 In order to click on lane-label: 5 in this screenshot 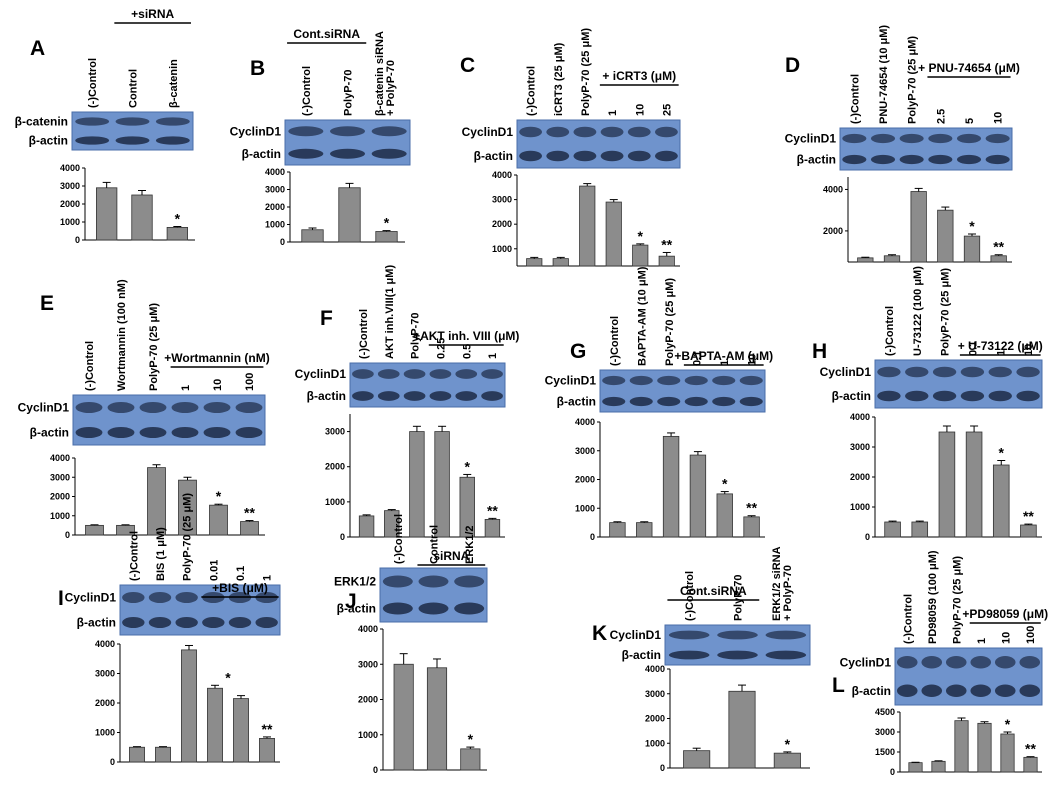, I will do `click(970, 121)`.